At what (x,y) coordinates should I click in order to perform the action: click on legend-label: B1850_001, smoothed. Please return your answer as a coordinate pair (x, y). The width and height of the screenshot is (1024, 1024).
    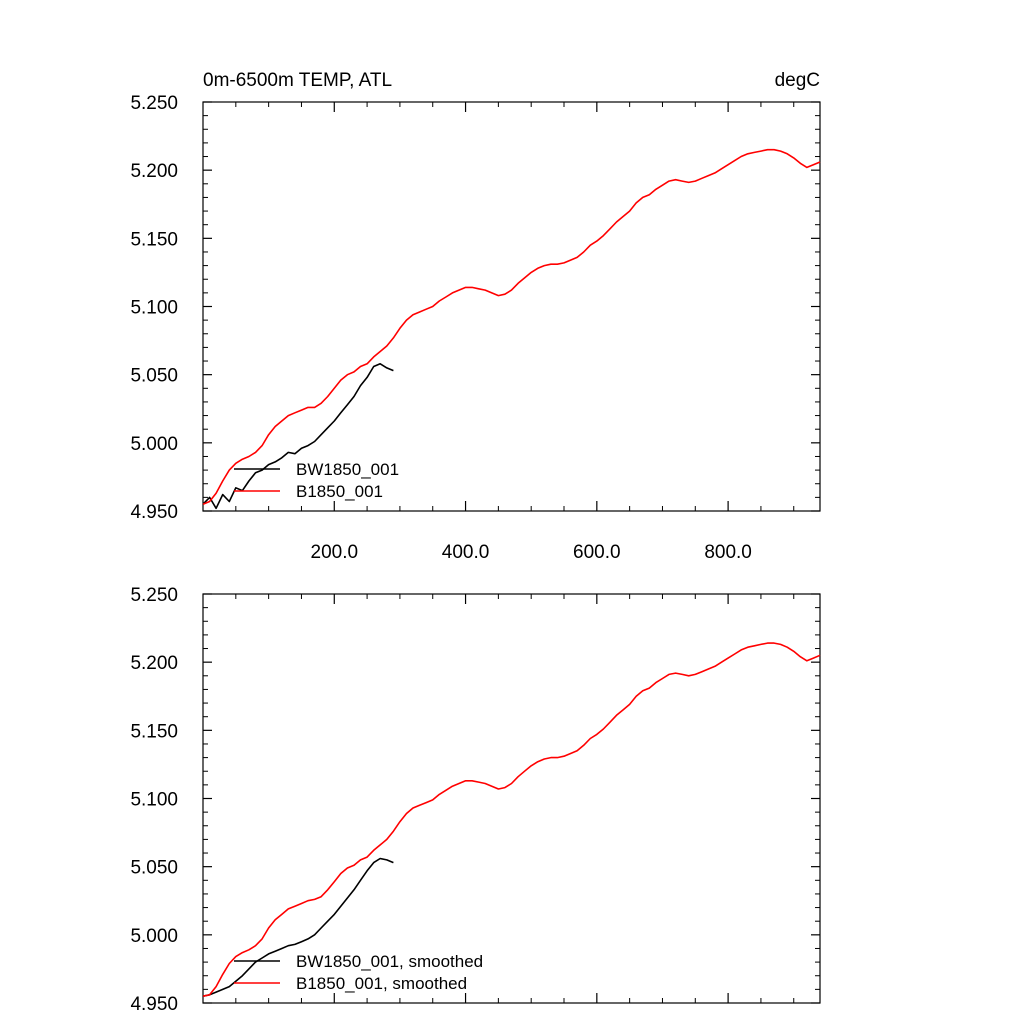
    Looking at the image, I should click on (381, 983).